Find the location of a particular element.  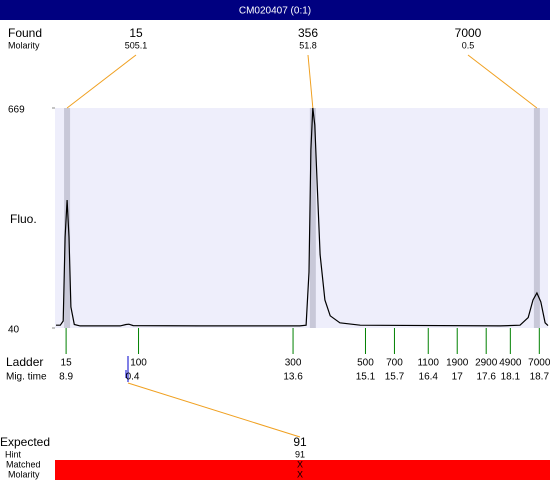

found-size: 15 is located at coordinates (136, 33).